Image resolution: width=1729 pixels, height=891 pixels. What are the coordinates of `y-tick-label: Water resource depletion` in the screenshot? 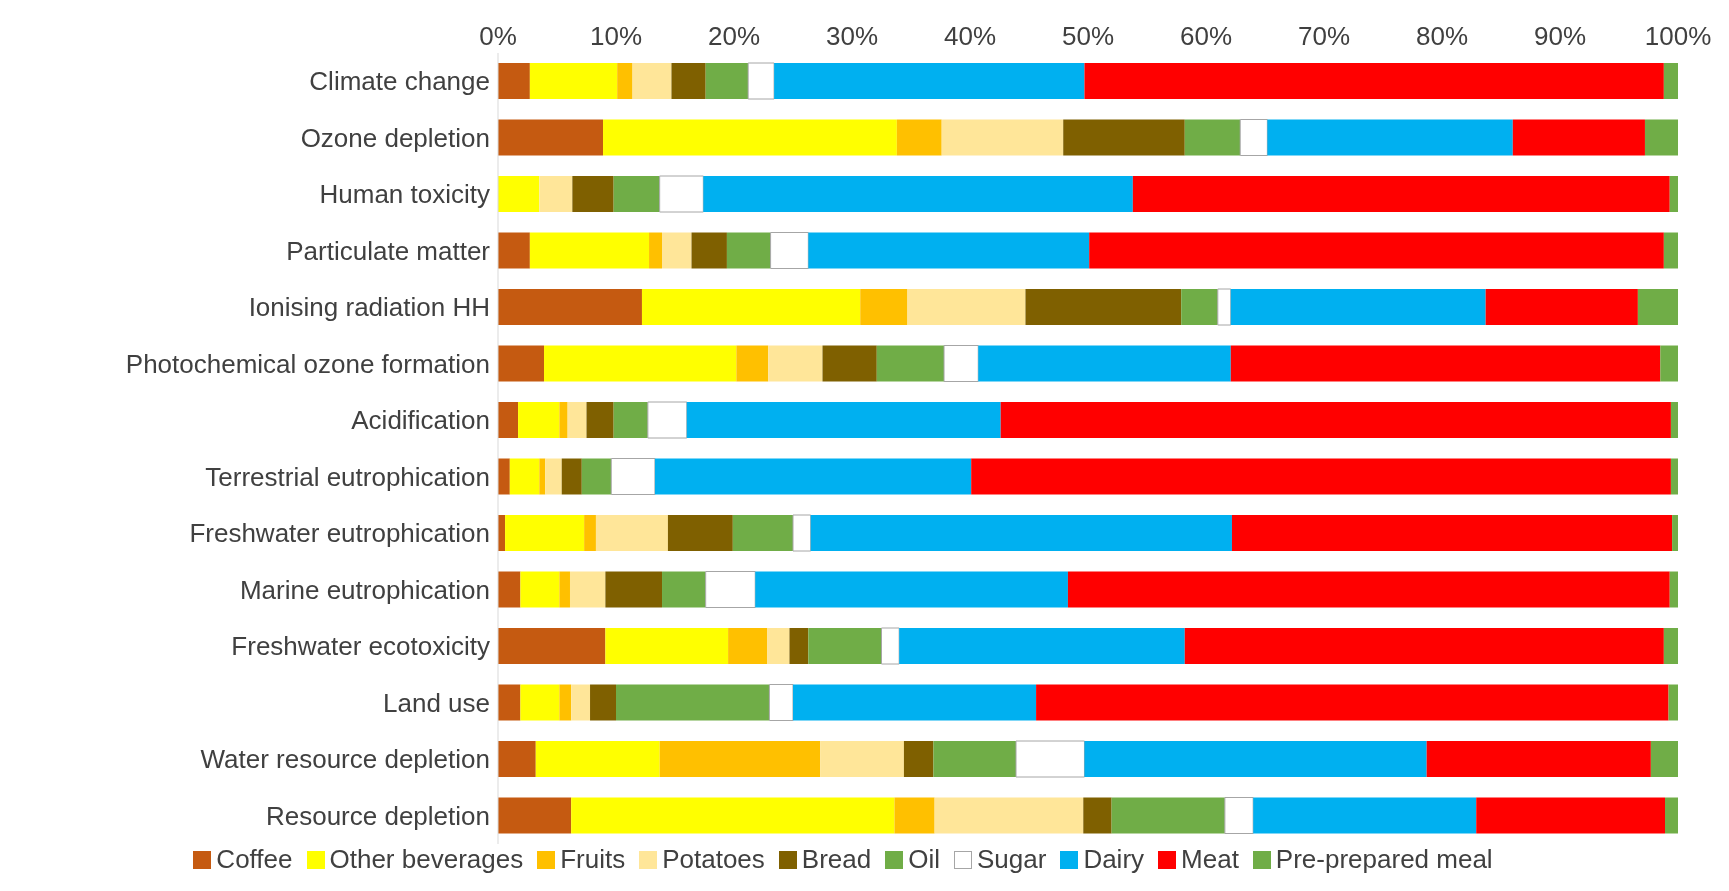 It's located at (345, 759).